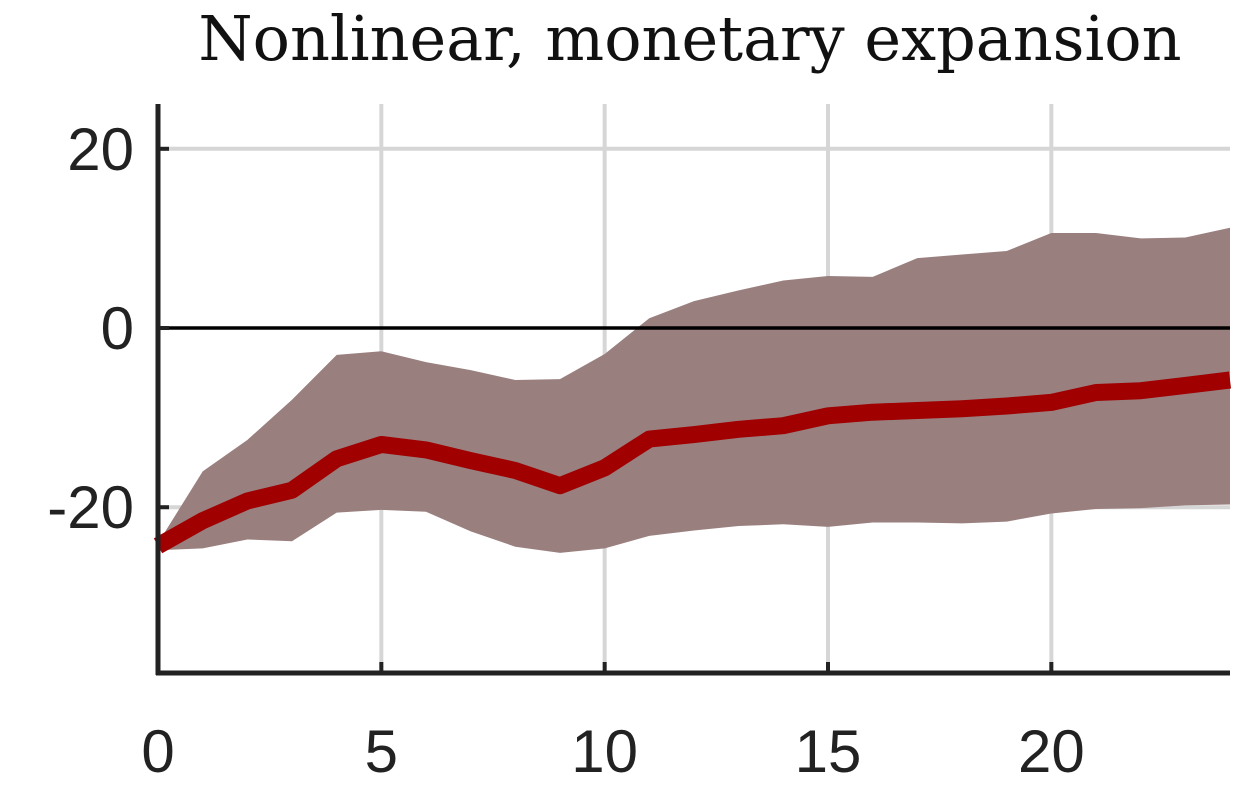 The height and width of the screenshot is (798, 1251). I want to click on y-tick-label: 0, so click(117, 328).